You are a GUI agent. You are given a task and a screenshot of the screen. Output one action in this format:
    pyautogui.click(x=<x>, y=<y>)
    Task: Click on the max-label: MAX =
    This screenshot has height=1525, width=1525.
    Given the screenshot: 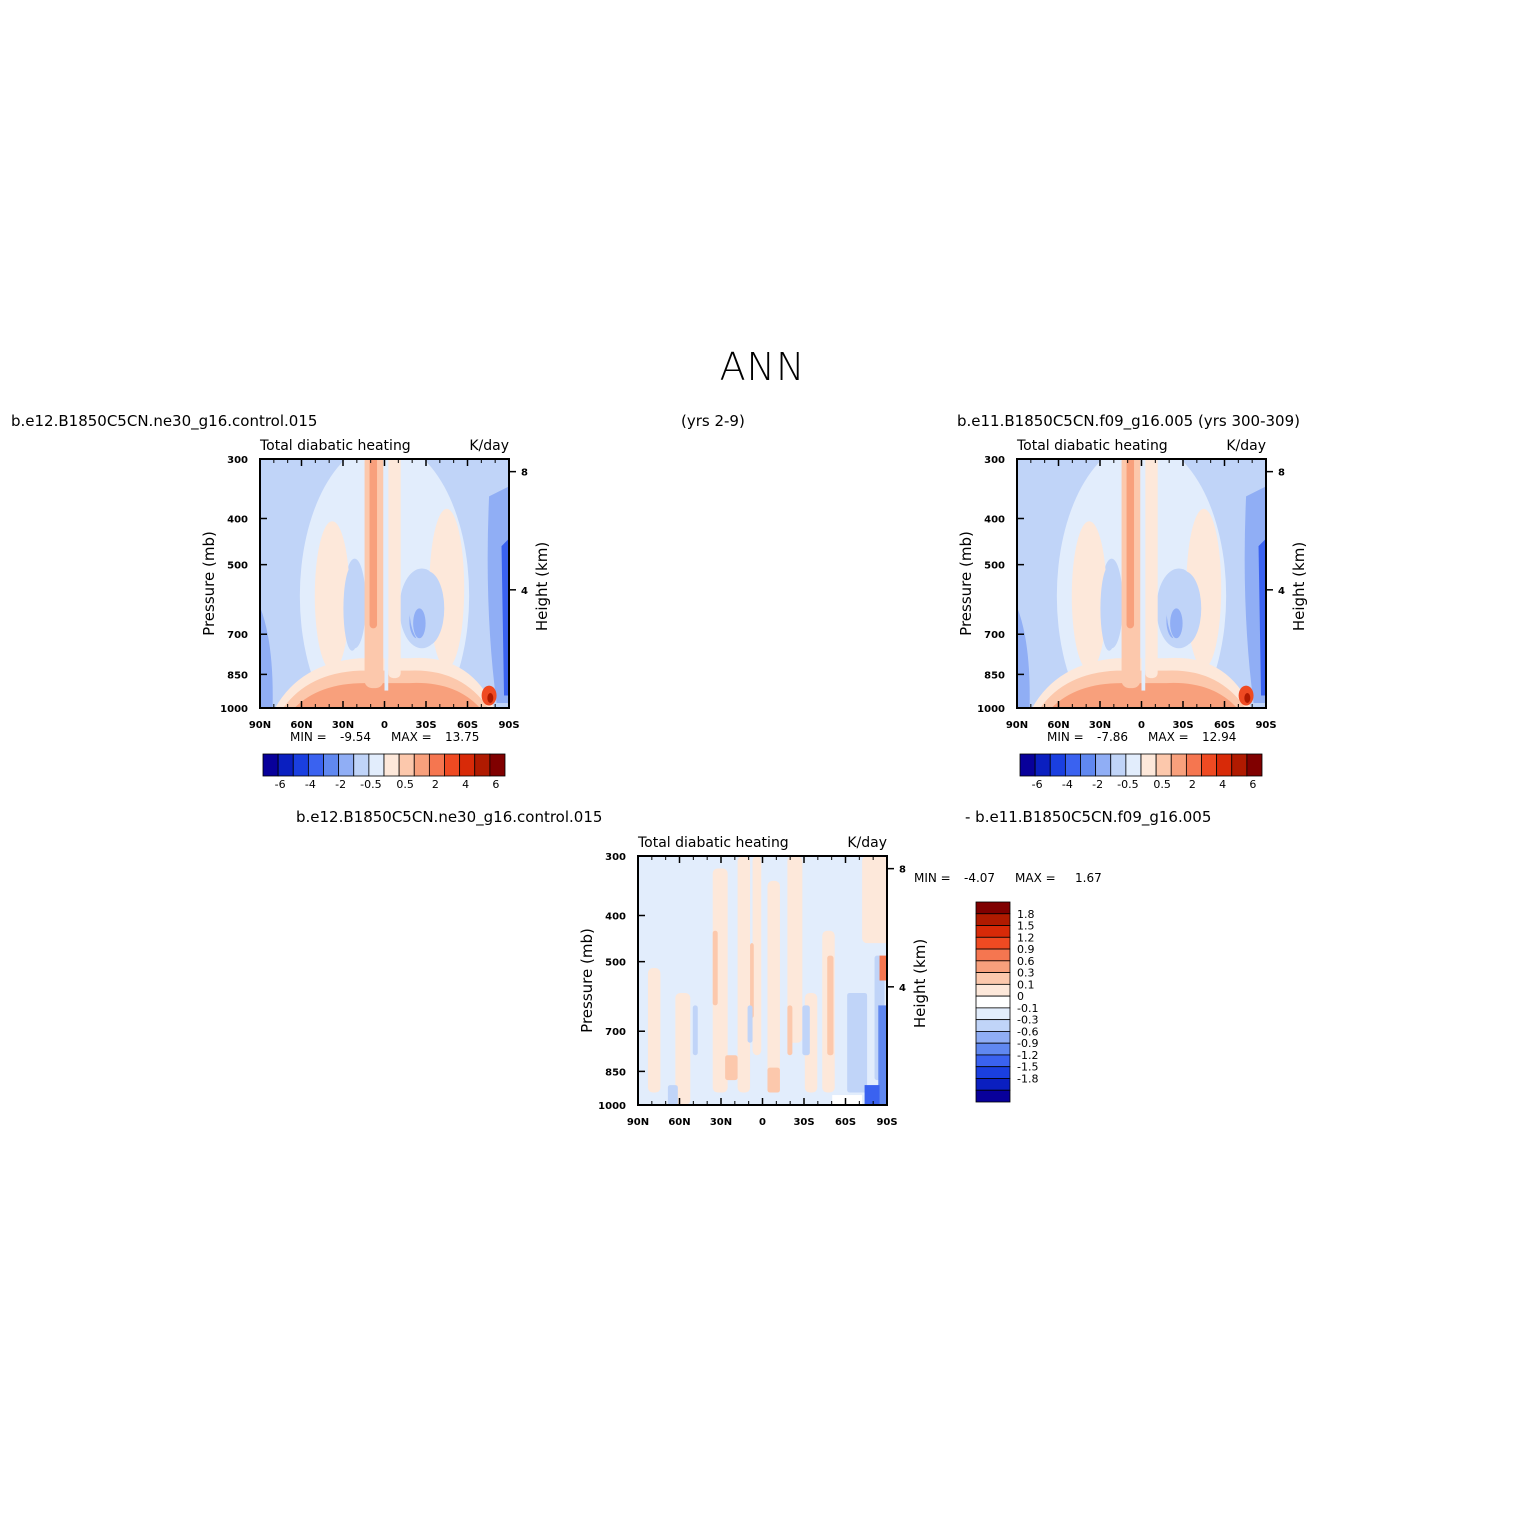 What is the action you would take?
    pyautogui.click(x=1168, y=737)
    